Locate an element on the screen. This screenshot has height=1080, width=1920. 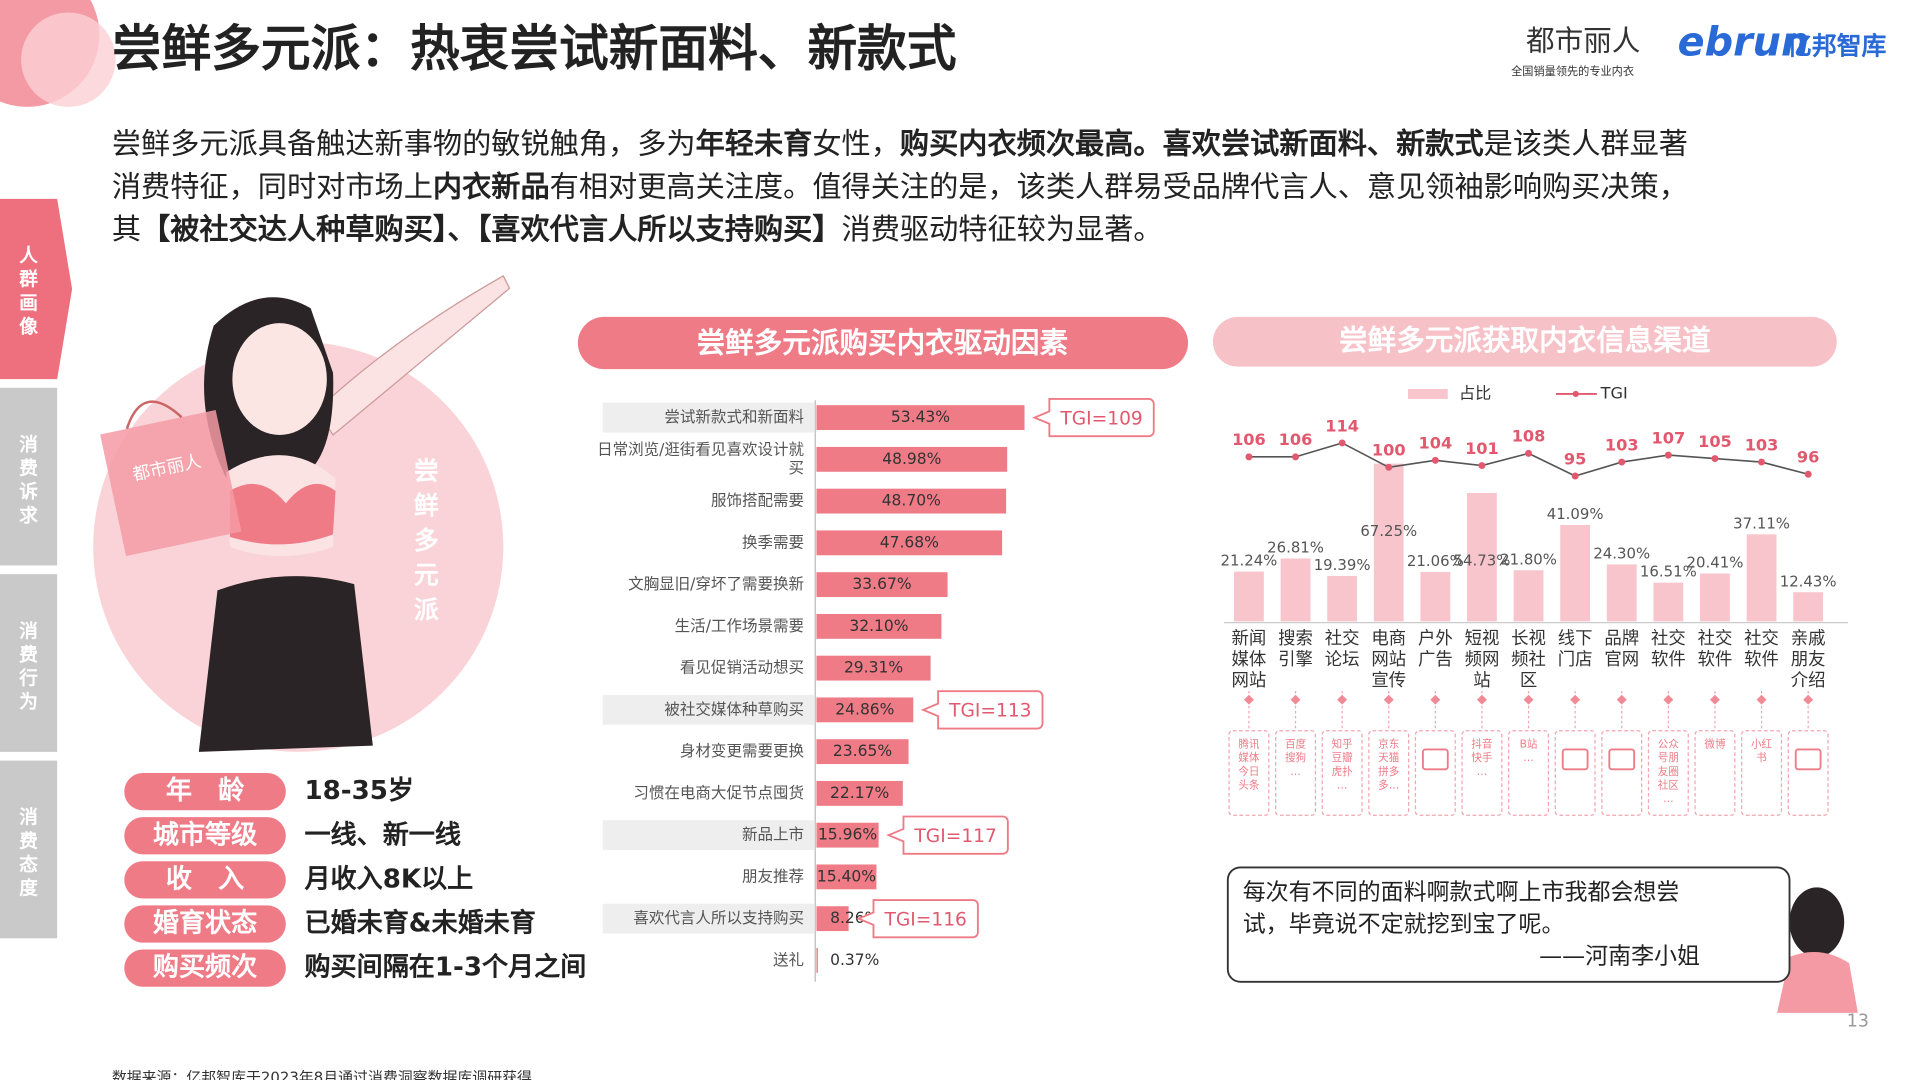
text-line: 公众 is located at coordinates (1669, 744).